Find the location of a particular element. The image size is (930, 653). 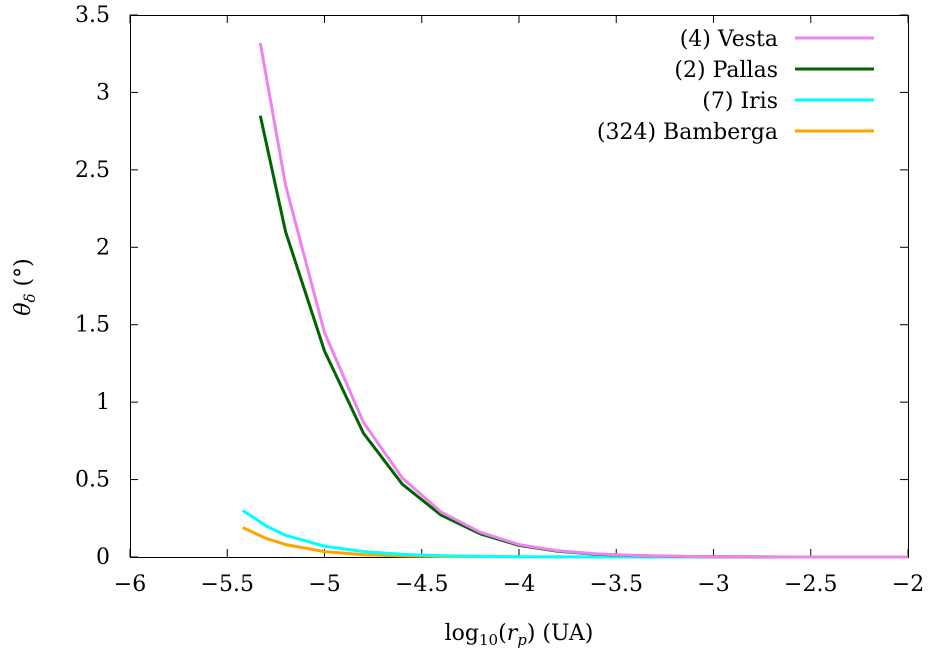

x-tick-label: −5 is located at coordinates (324, 584).